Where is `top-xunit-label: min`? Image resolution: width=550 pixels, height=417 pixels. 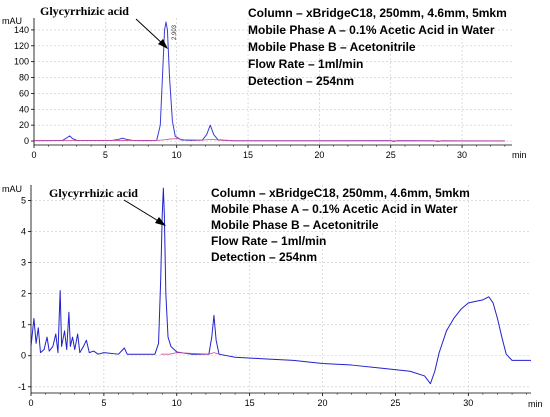 top-xunit-label: min is located at coordinates (519, 155).